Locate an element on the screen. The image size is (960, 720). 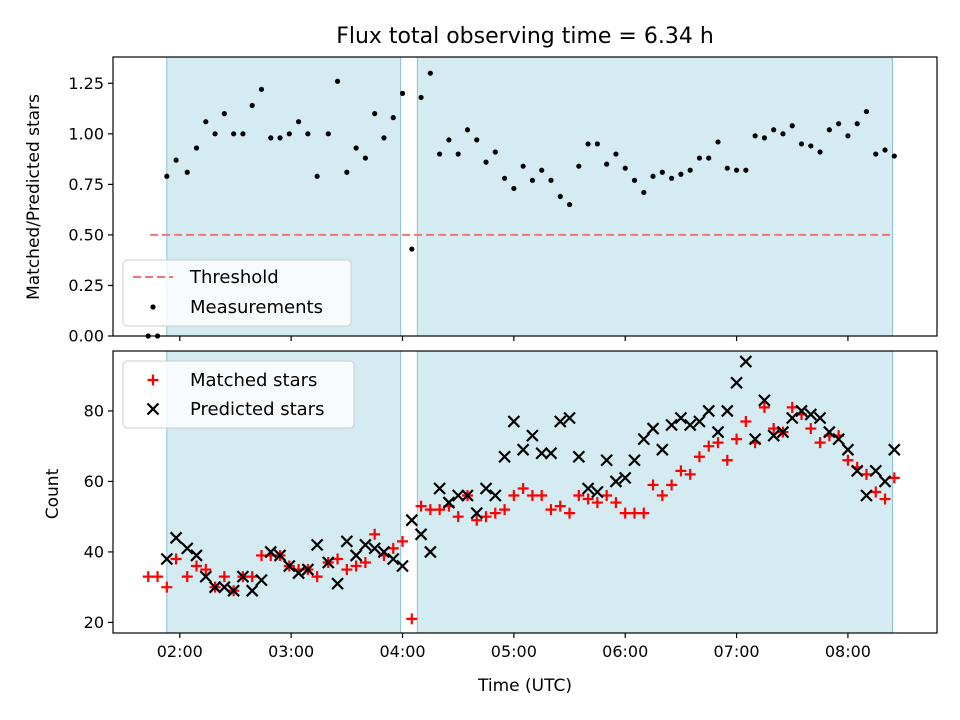
x-tick-label: 08:00 is located at coordinates (848, 651).